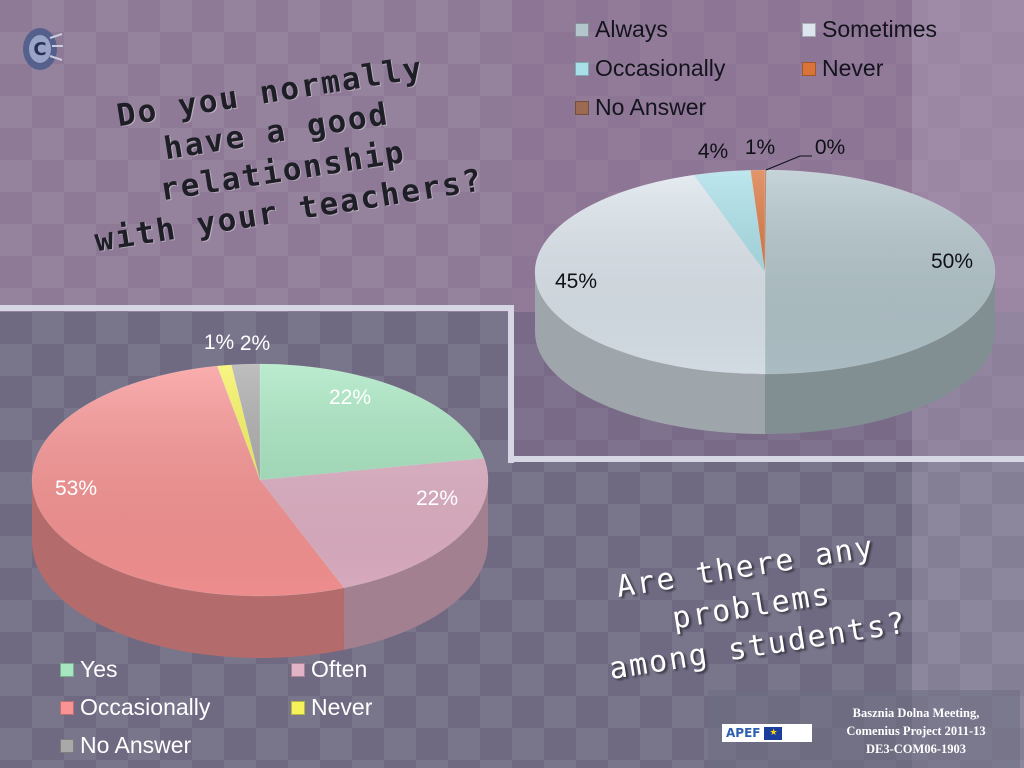  Describe the element at coordinates (415, 565) in the screenshot. I see `pie-side-often` at that location.